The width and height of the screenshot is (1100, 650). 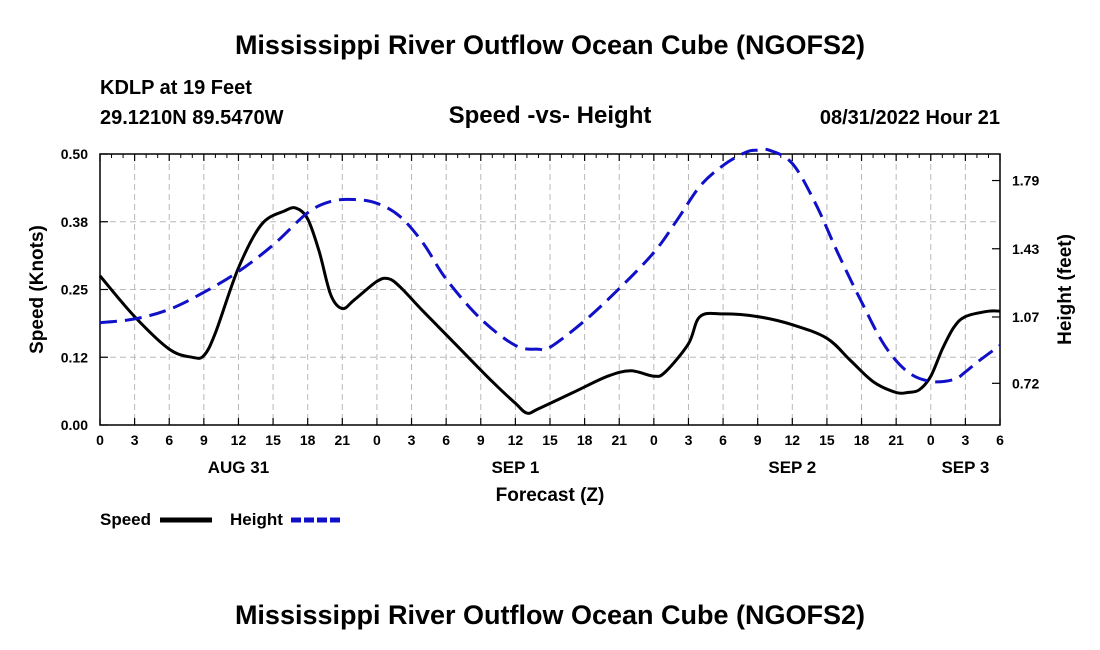 I want to click on legend-label-speed: Speed, so click(x=125, y=519).